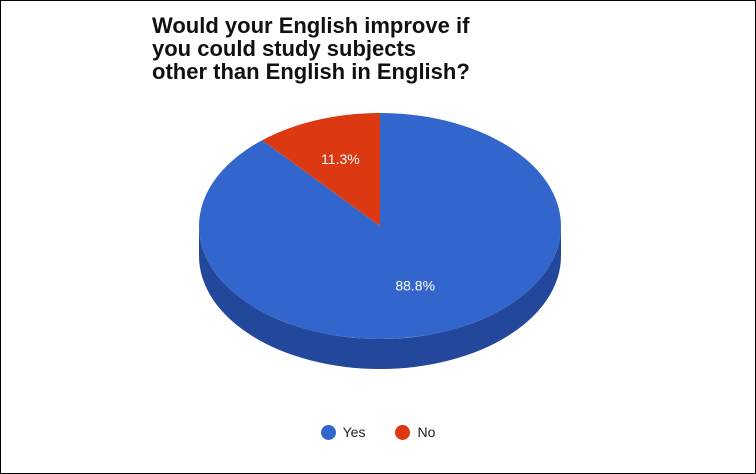 The width and height of the screenshot is (756, 474). I want to click on pie-label-no: 11.3%, so click(340, 159).